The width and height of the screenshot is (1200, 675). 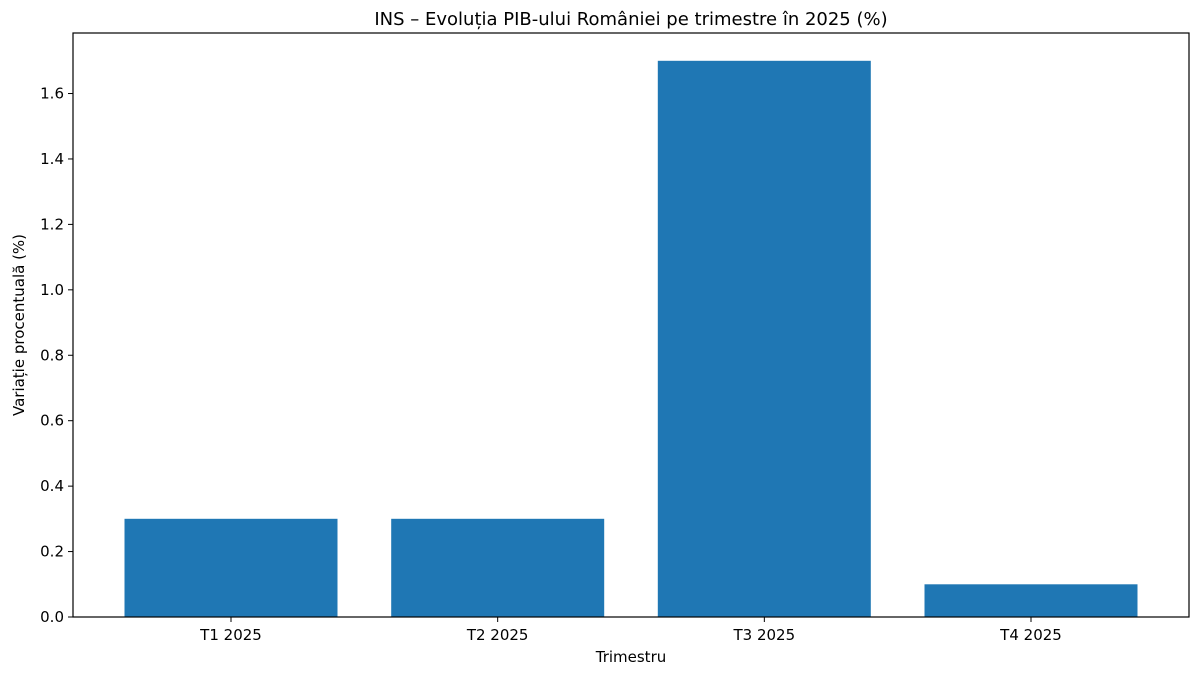 What do you see at coordinates (1031, 600) in the screenshot?
I see `bar-t4-2025` at bounding box center [1031, 600].